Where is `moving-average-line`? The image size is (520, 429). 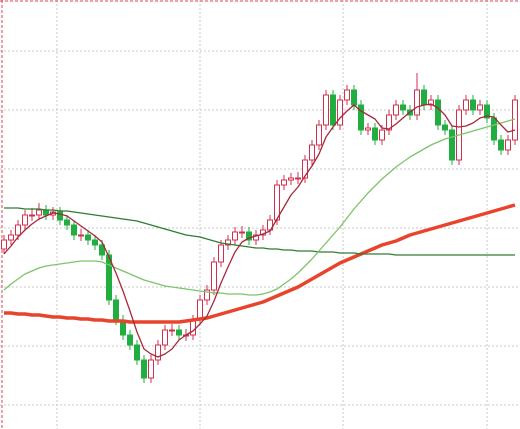
moving-average-line is located at coordinates (259, 231).